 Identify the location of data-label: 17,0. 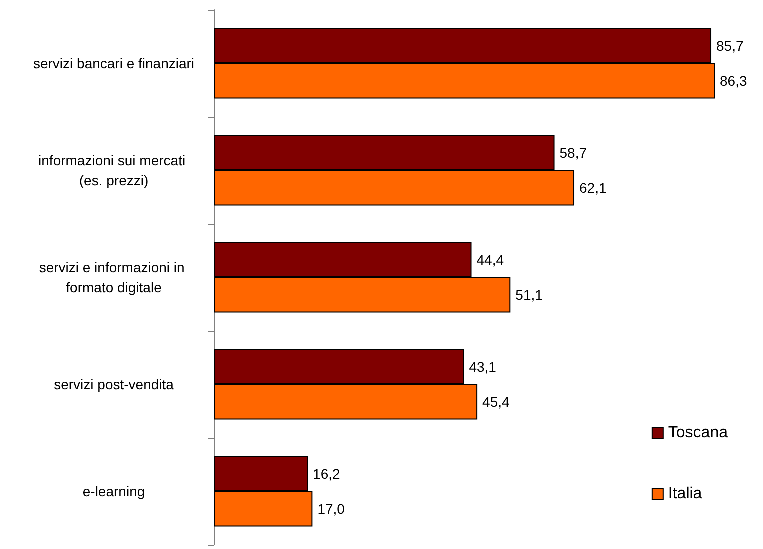
(332, 509).